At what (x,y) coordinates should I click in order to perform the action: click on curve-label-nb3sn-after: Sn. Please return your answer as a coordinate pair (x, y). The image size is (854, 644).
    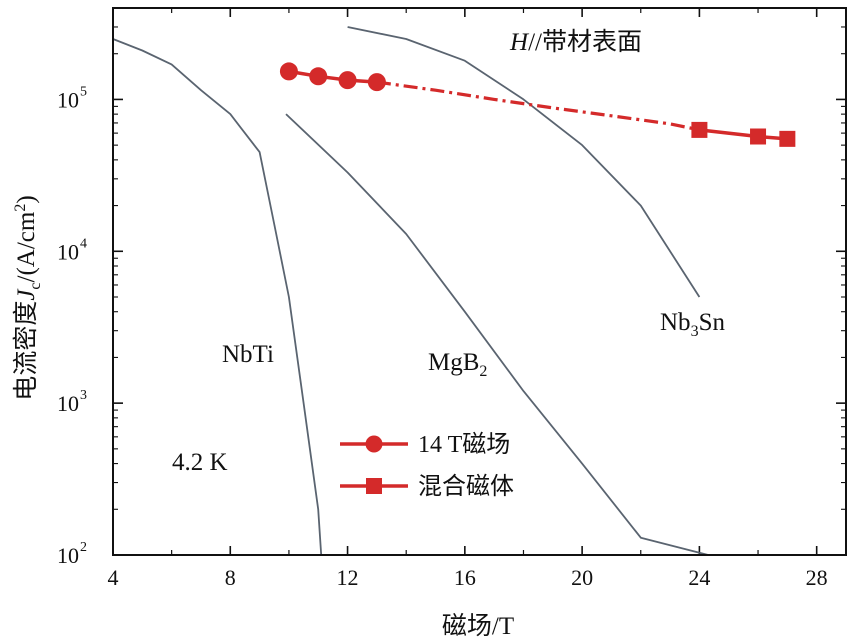
    Looking at the image, I should click on (712, 322).